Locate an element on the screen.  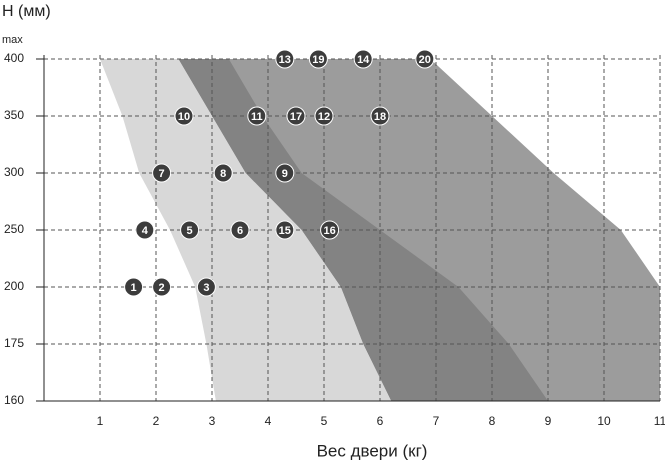
y-tick-label: 400 is located at coordinates (14, 58).